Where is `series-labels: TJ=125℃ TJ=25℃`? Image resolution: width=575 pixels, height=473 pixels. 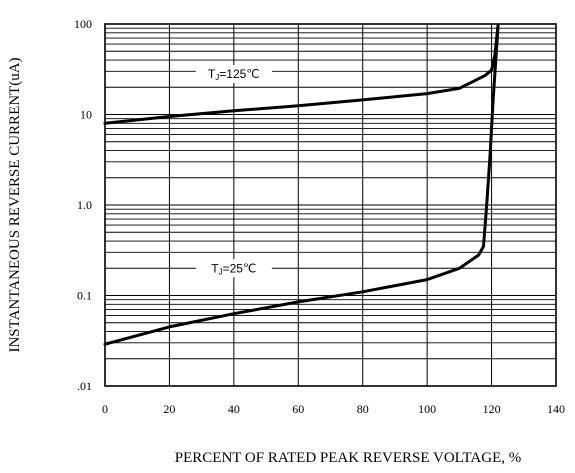 series-labels: TJ=125℃ TJ=25℃ is located at coordinates (233, 171).